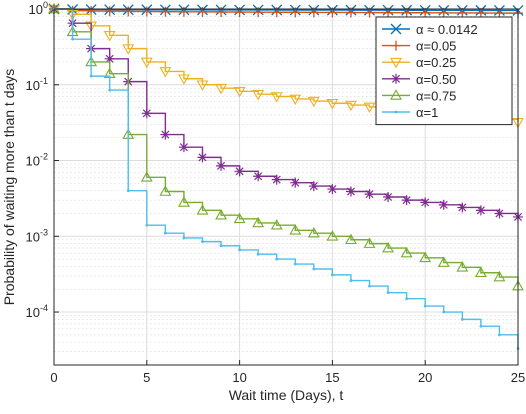 The height and width of the screenshot is (414, 526). I want to click on legend-label: α ≈ 0.0142, so click(447, 29).